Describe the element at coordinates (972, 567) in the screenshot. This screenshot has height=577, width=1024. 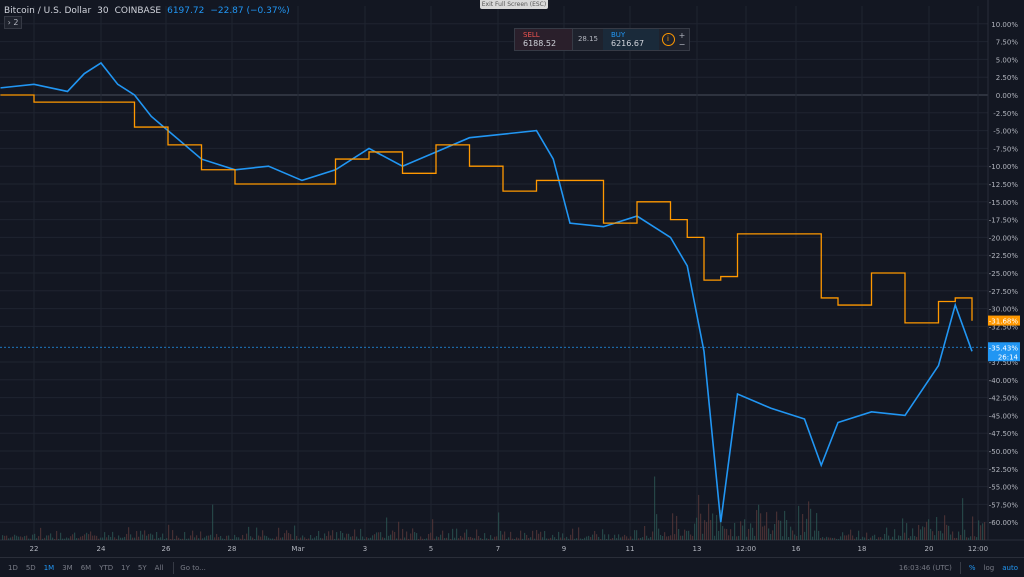
I see `percent-scale-toggle: %` at that location.